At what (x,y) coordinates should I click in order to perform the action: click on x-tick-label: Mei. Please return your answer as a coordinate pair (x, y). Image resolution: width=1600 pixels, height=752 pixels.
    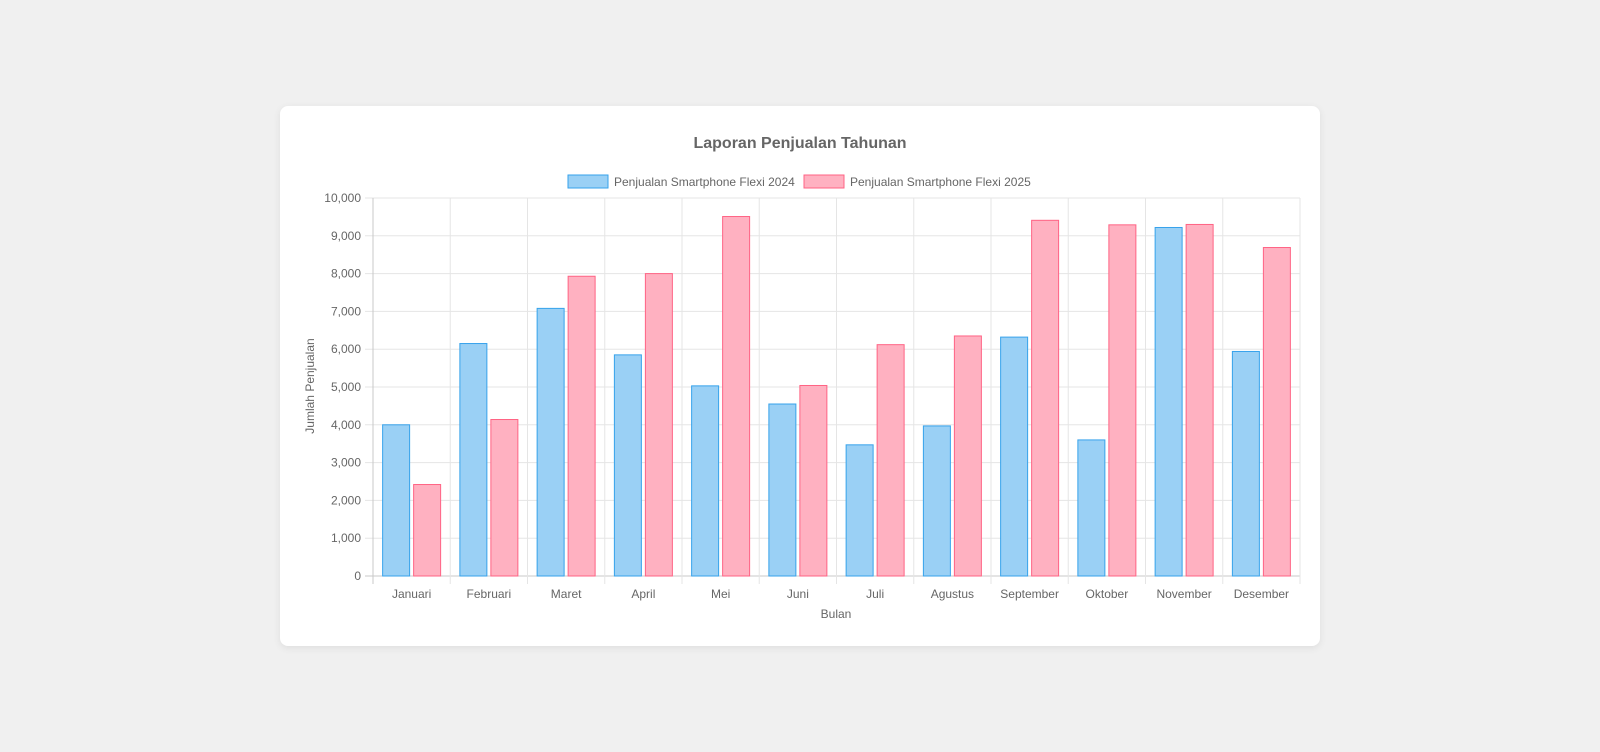
    Looking at the image, I should click on (720, 594).